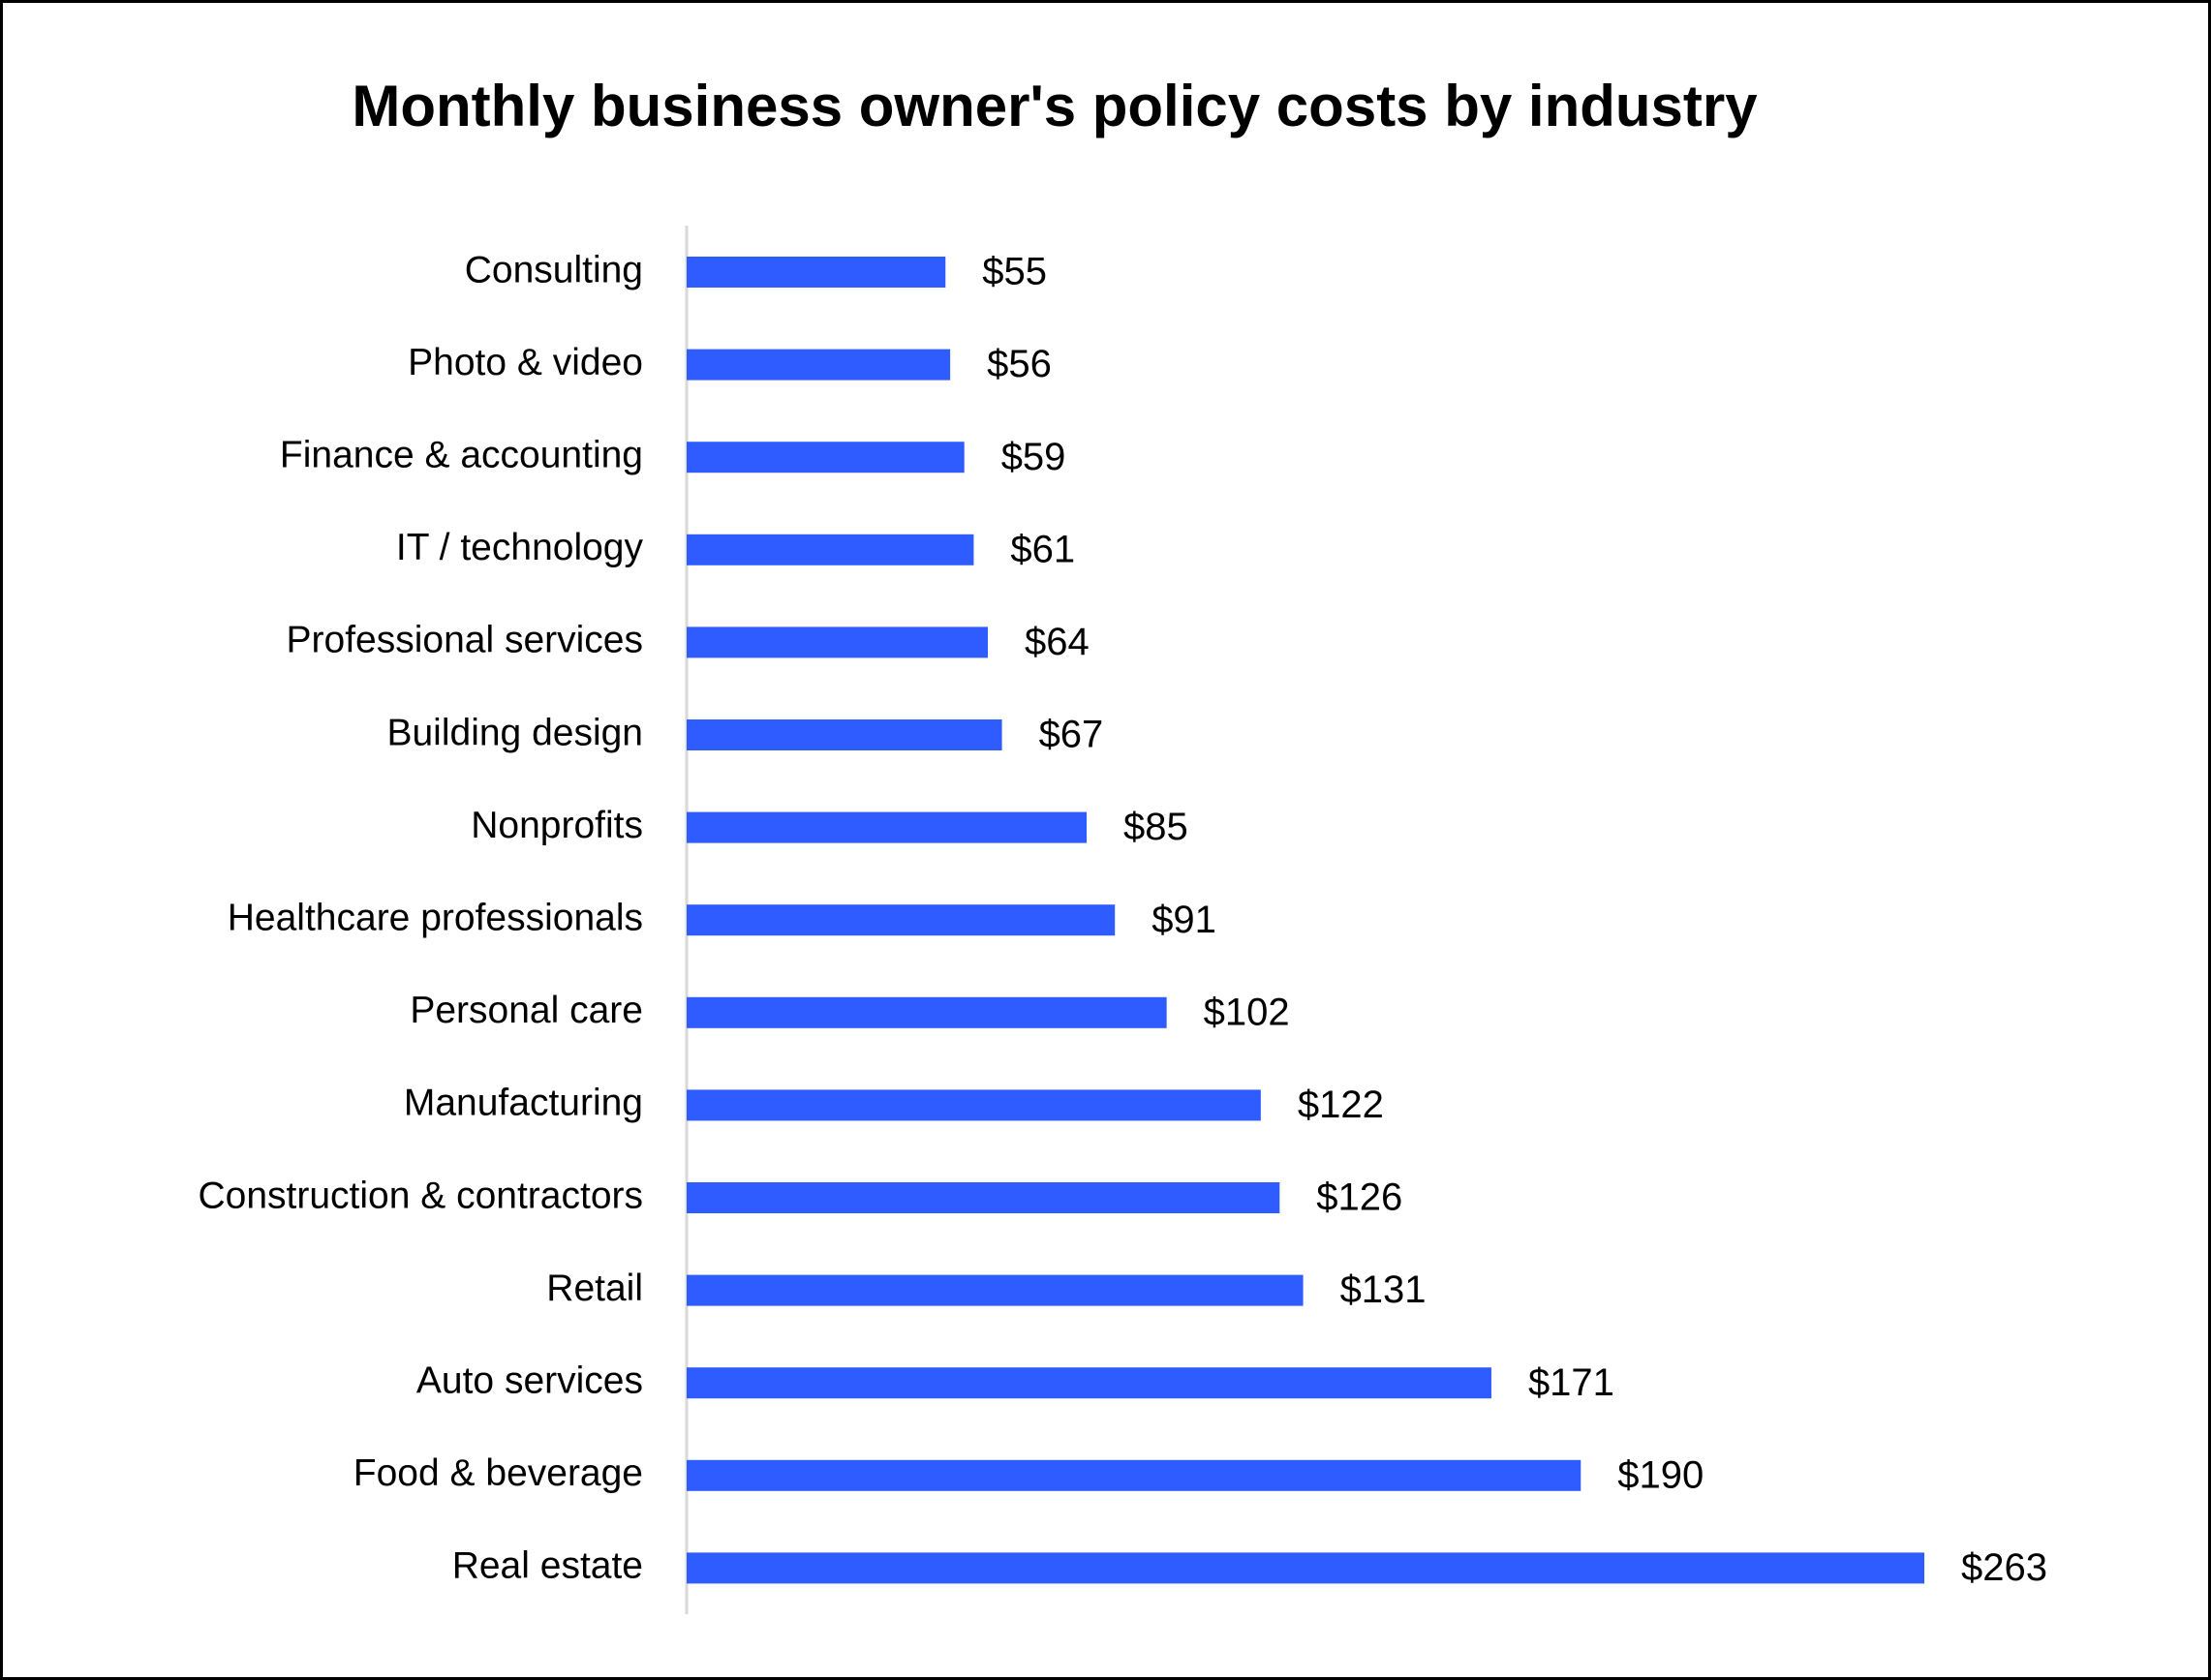  What do you see at coordinates (525, 363) in the screenshot?
I see `category-label: Photo & video` at bounding box center [525, 363].